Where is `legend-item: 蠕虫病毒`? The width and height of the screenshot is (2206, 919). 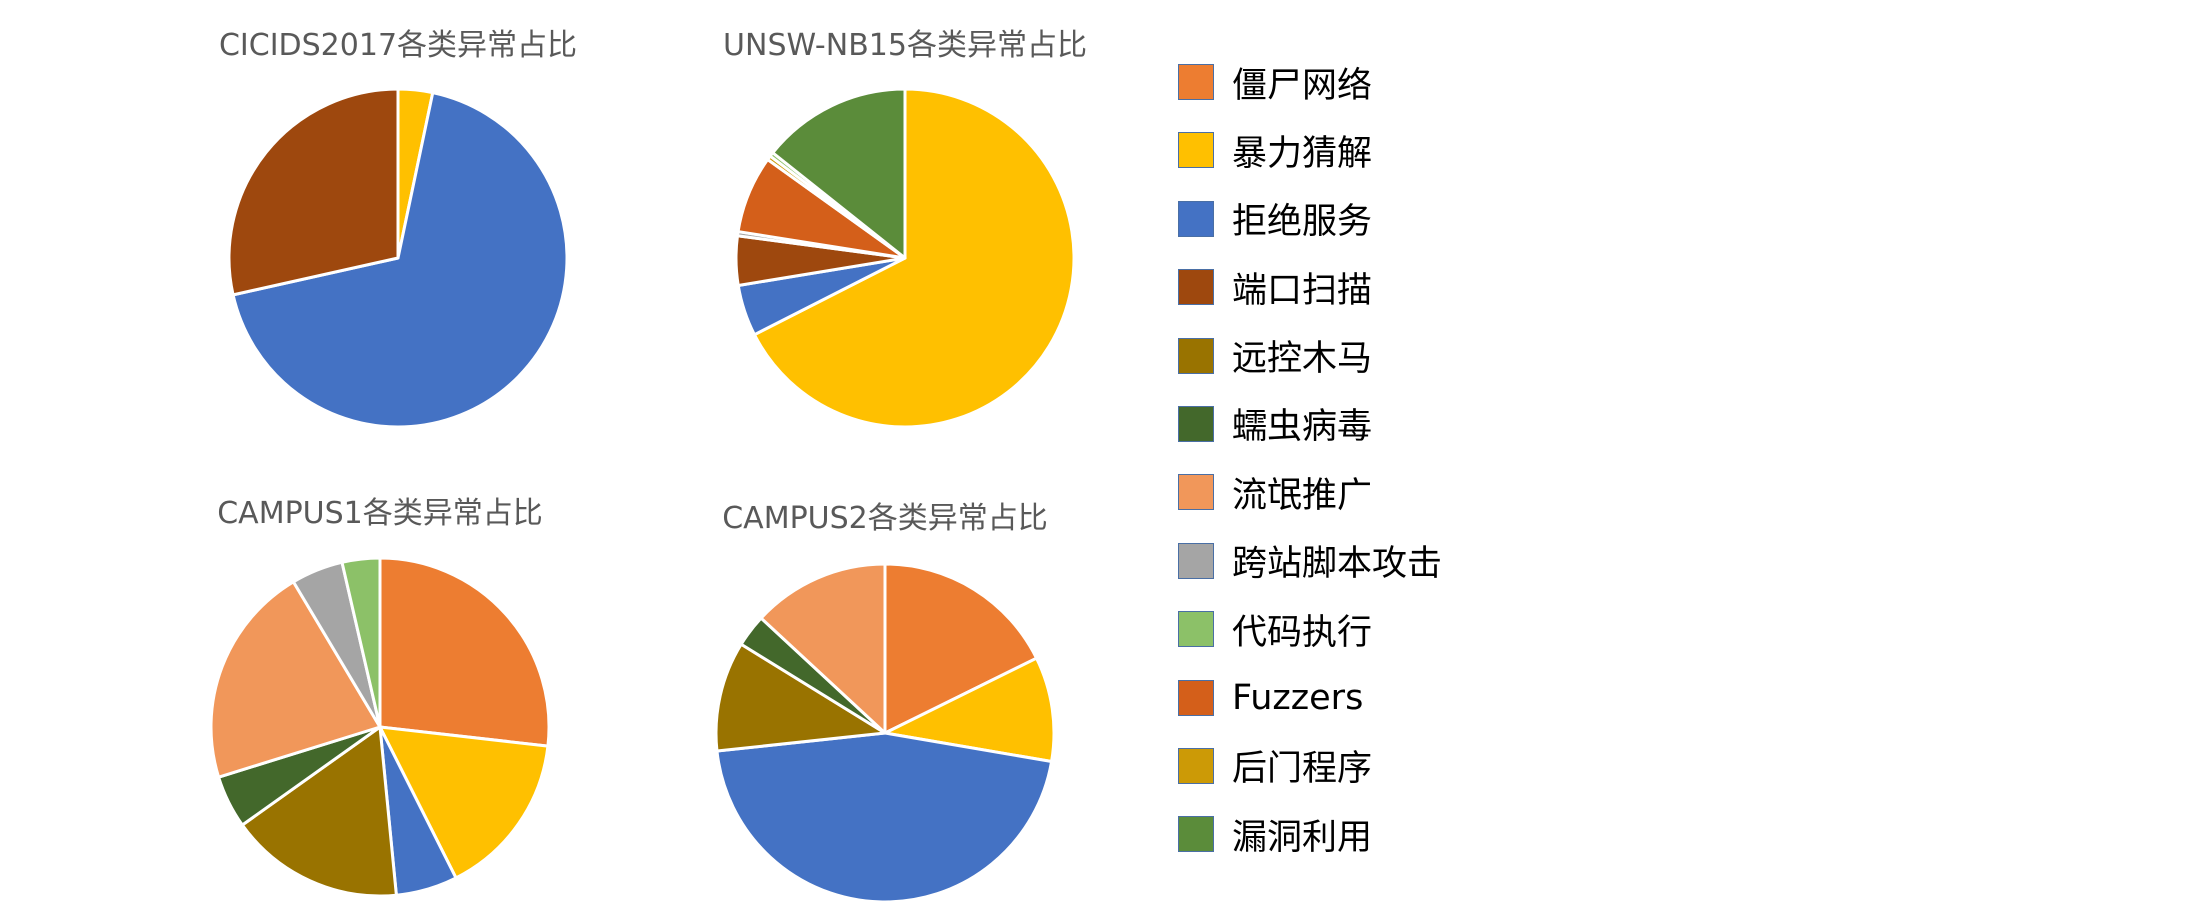 legend-item: 蠕虫病毒 is located at coordinates (1310, 424).